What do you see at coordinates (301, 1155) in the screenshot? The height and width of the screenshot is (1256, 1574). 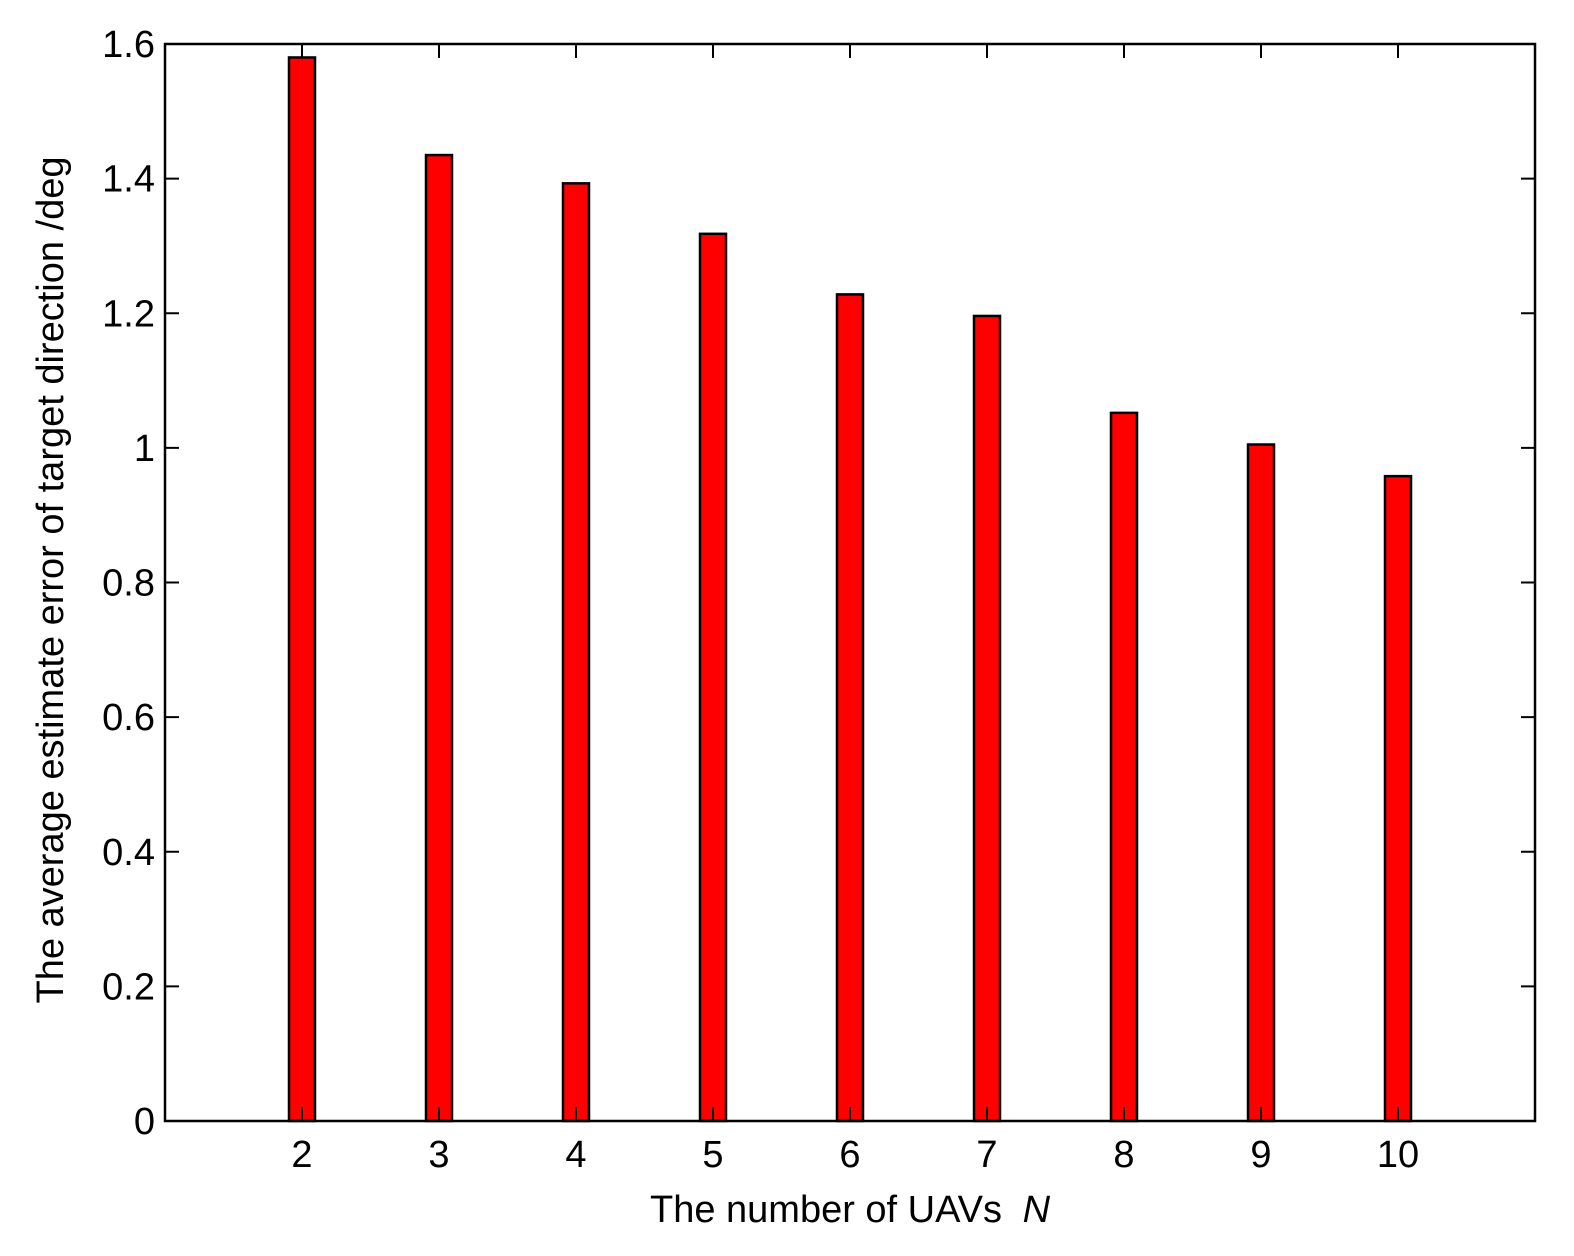 I see `x-tick-label: 2` at bounding box center [301, 1155].